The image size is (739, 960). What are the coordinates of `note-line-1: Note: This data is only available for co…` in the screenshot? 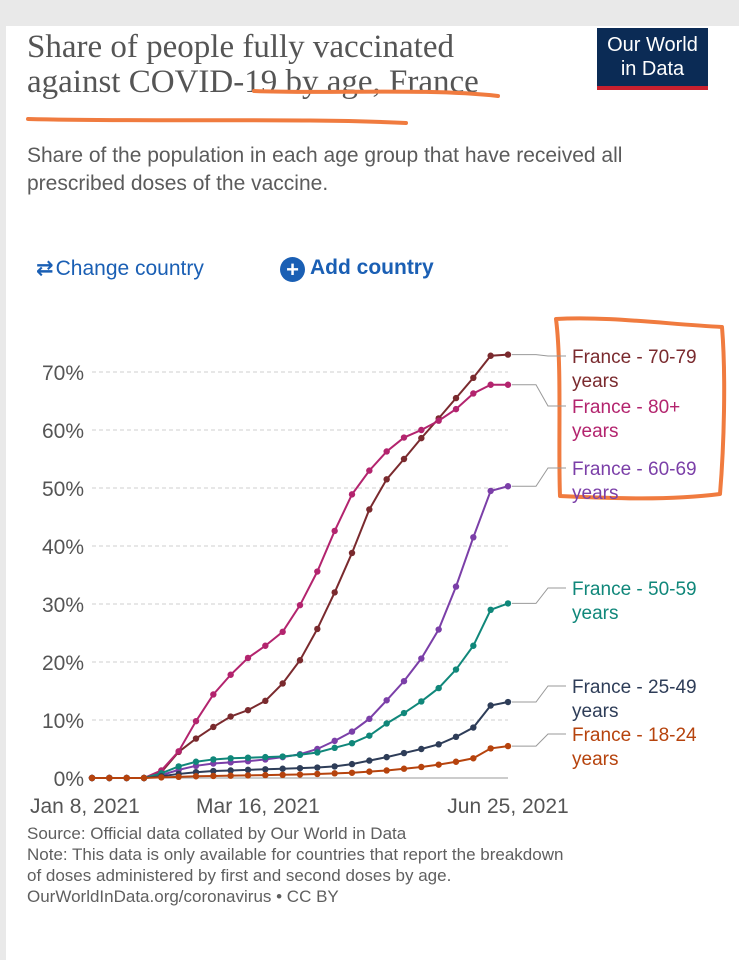 It's located at (295, 854).